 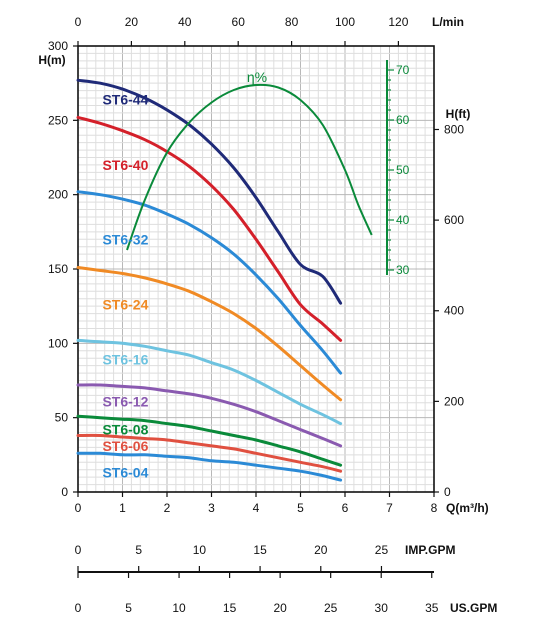 I want to click on us-gpm-tick-label: 20, so click(x=280, y=608).